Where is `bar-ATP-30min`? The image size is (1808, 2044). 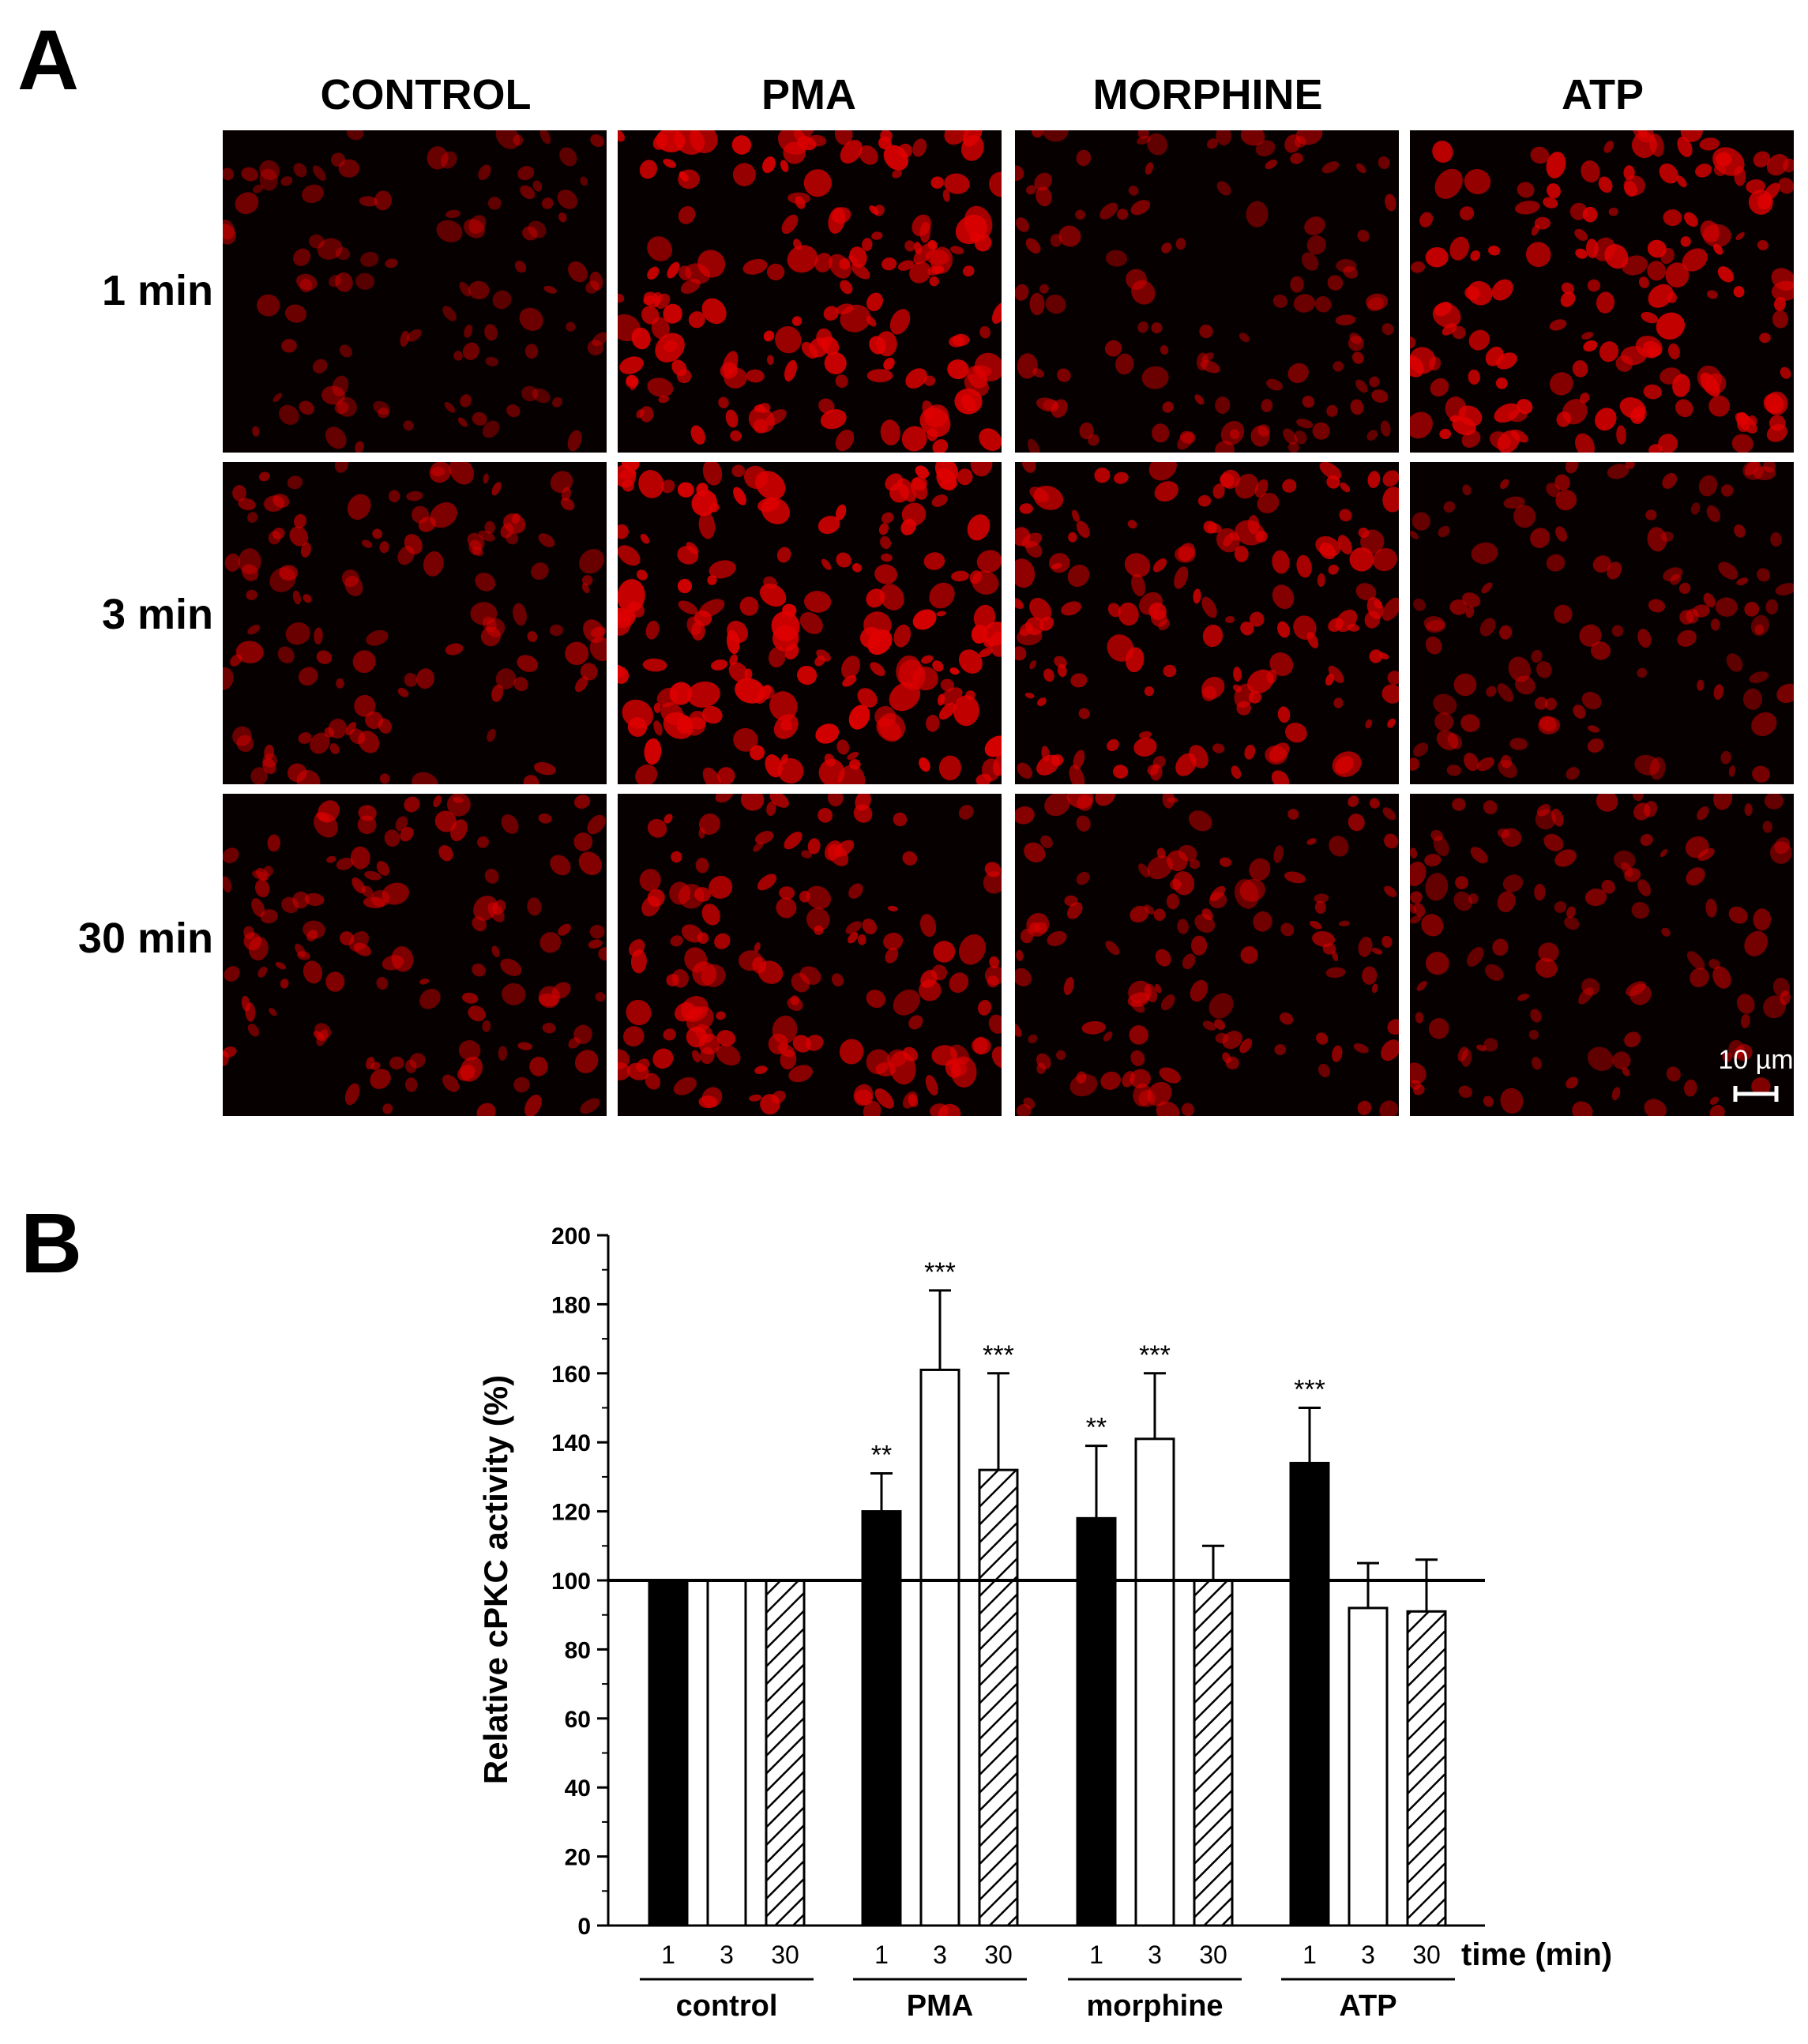 bar-ATP-30min is located at coordinates (1427, 1769).